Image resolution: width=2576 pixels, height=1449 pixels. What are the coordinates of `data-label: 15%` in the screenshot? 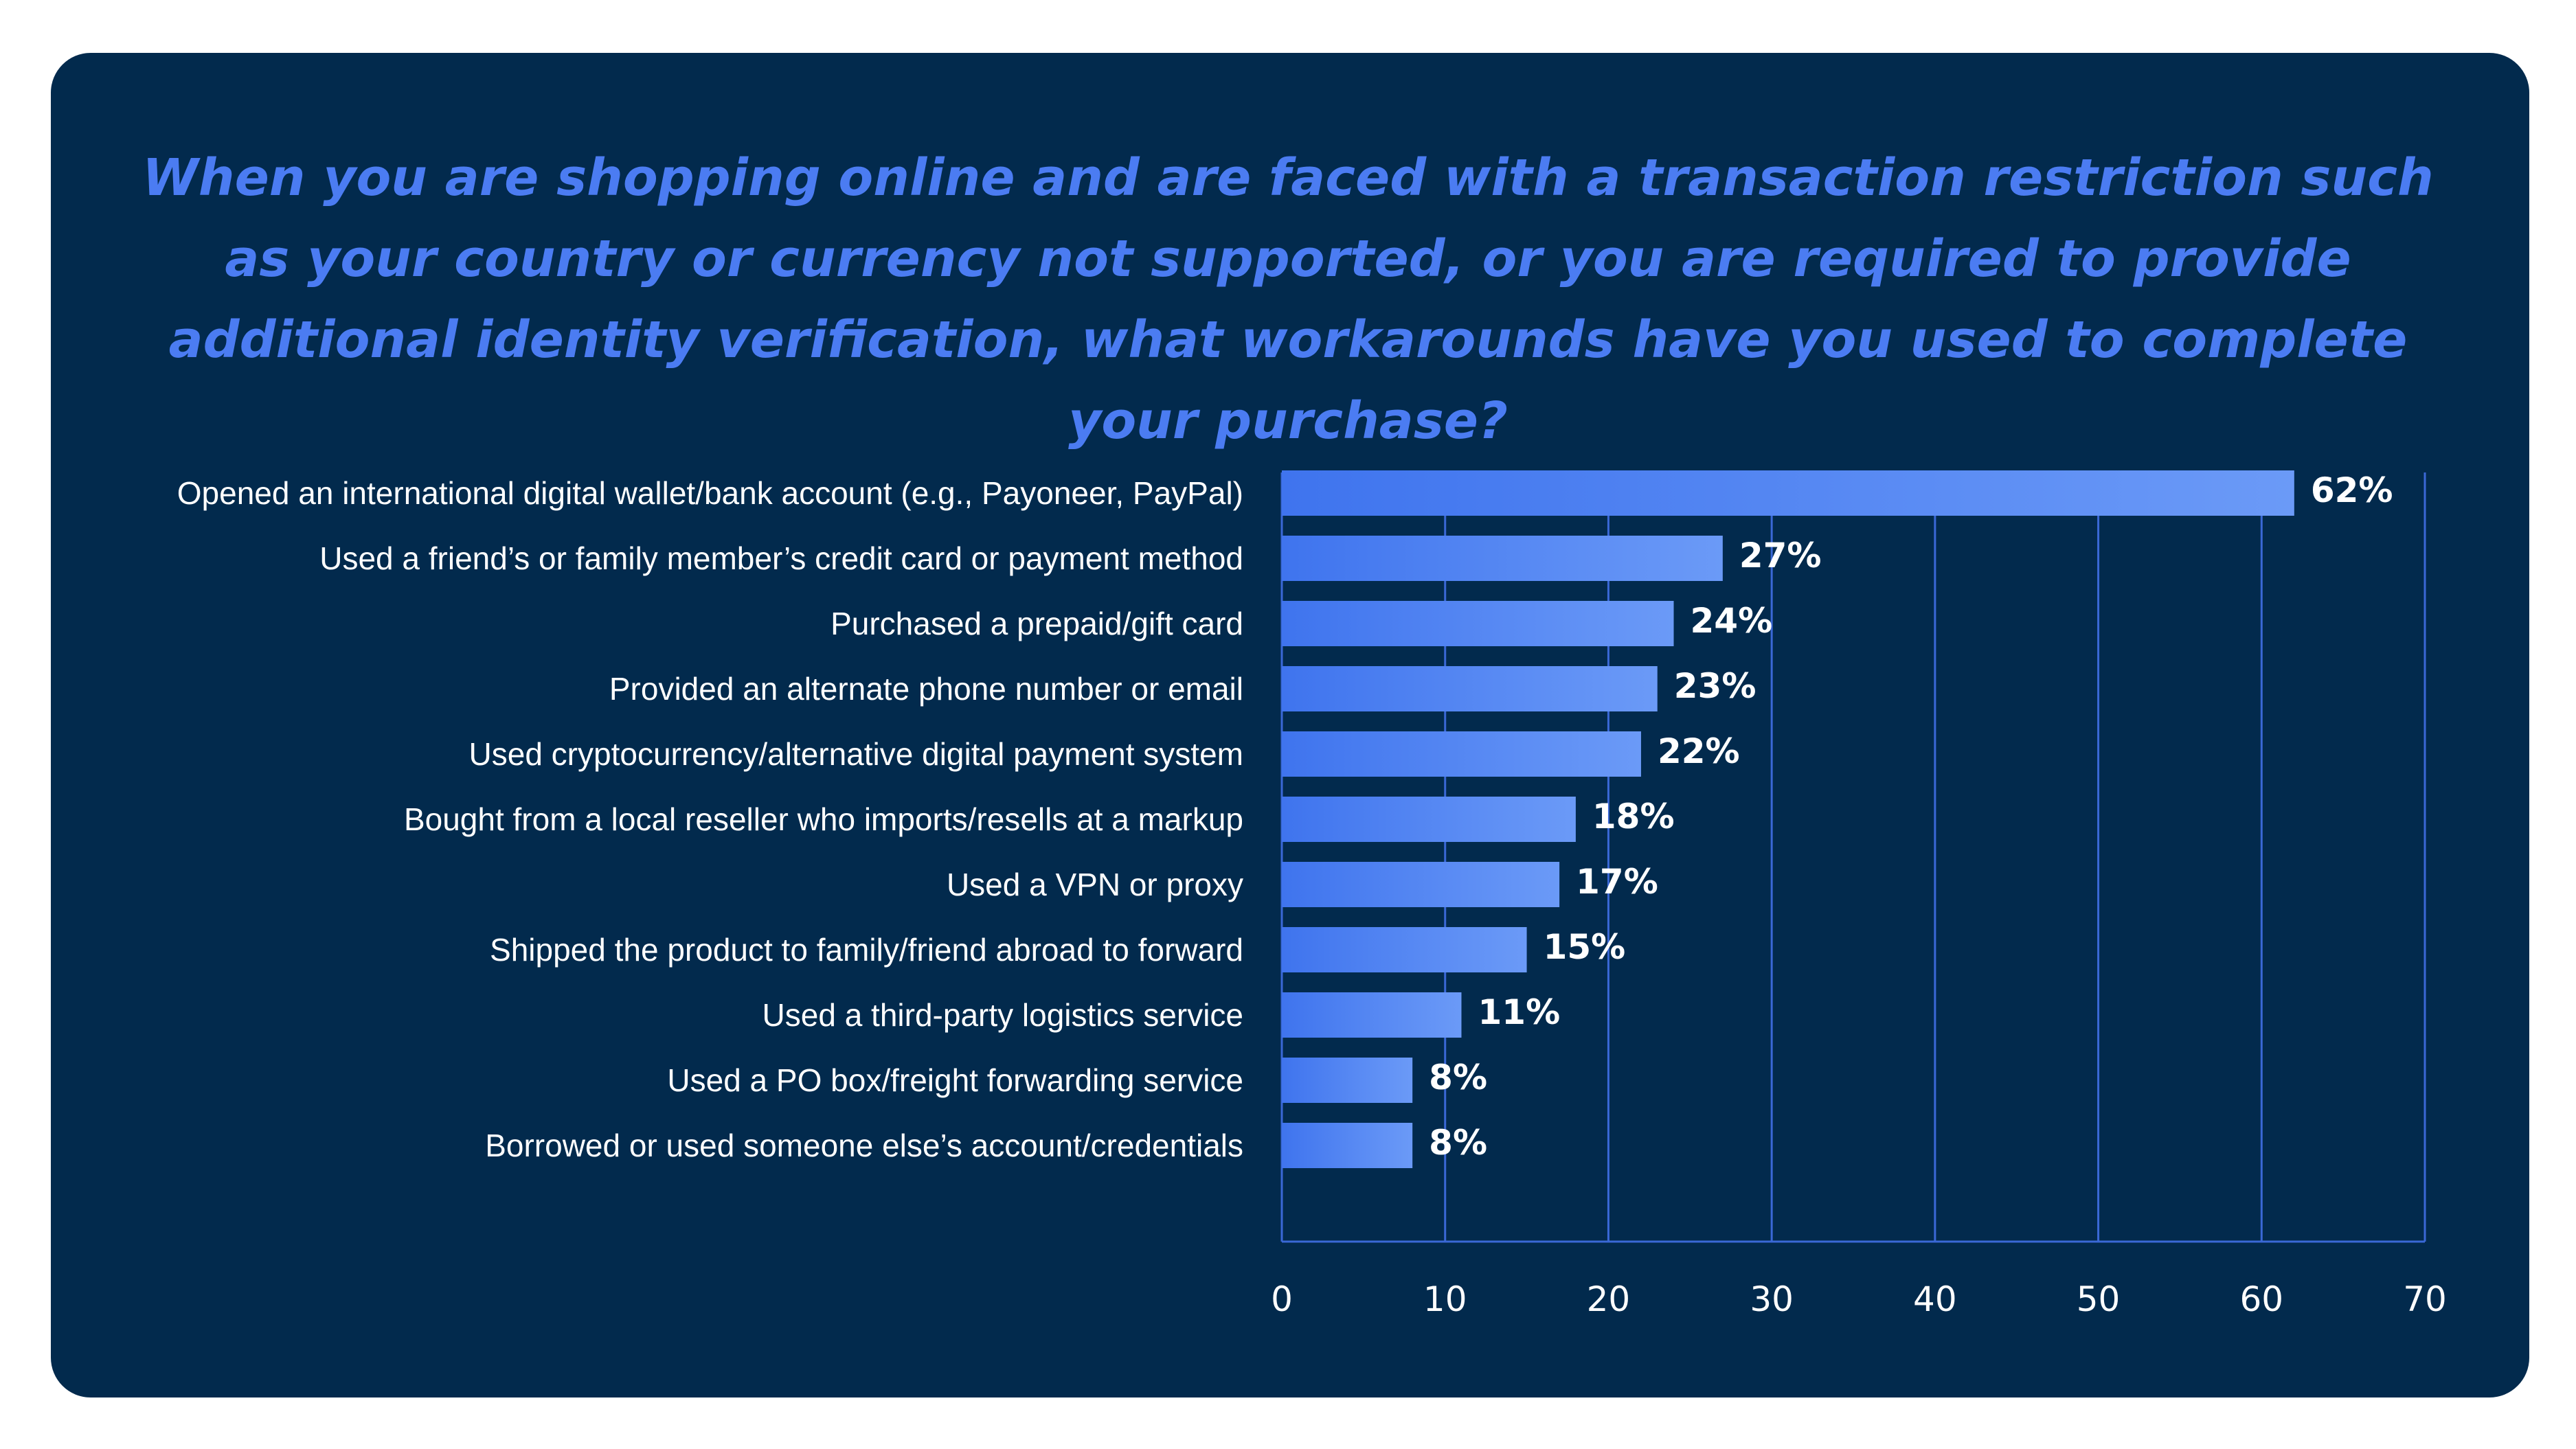 It's located at (1585, 947).